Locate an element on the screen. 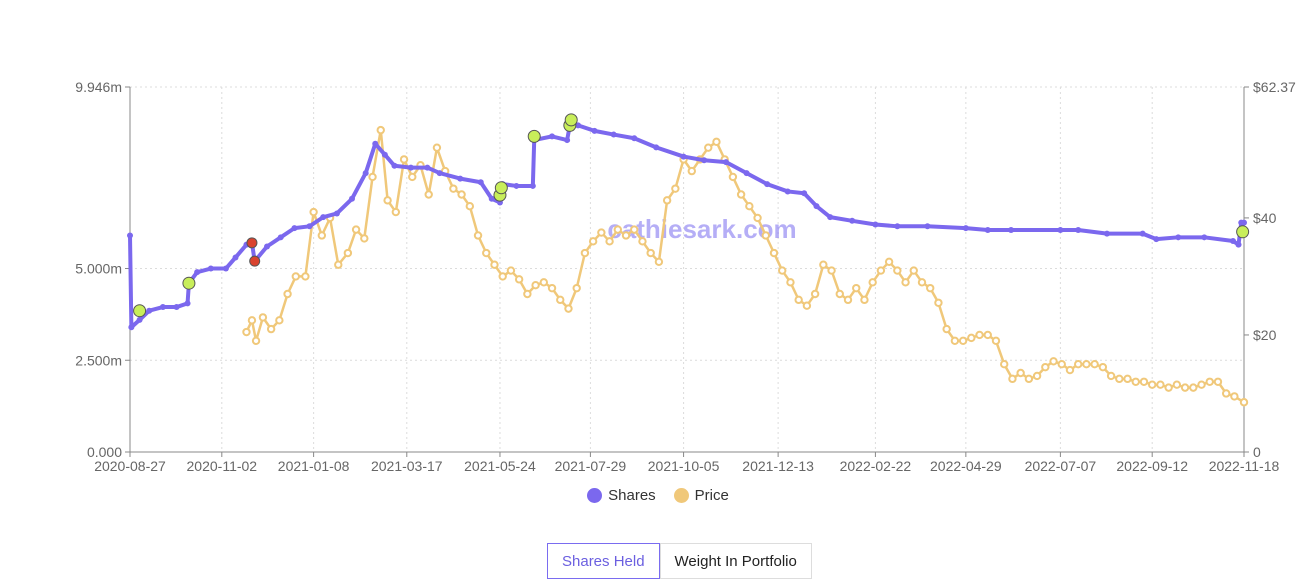 This screenshot has height=582, width=1316. legend: Shares Price is located at coordinates (658, 495).